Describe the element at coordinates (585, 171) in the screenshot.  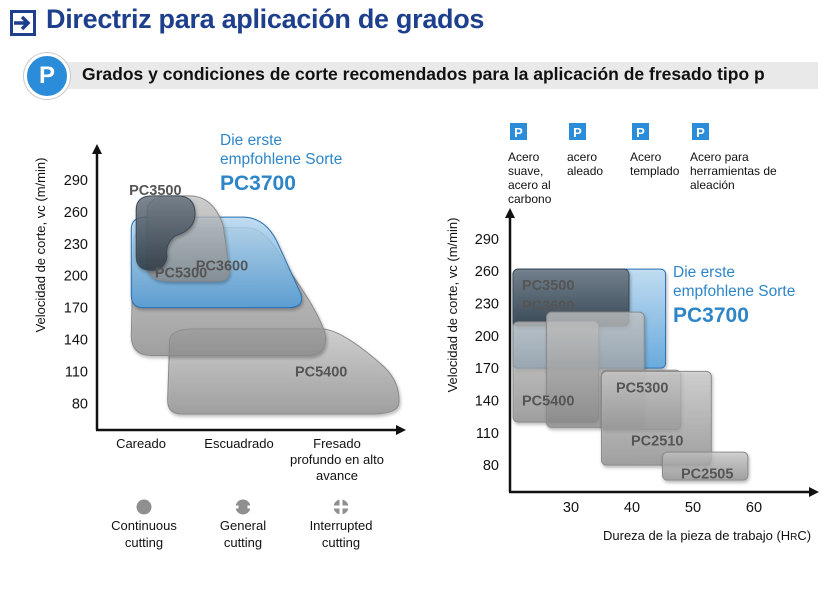
I see `material-label: aleado` at that location.